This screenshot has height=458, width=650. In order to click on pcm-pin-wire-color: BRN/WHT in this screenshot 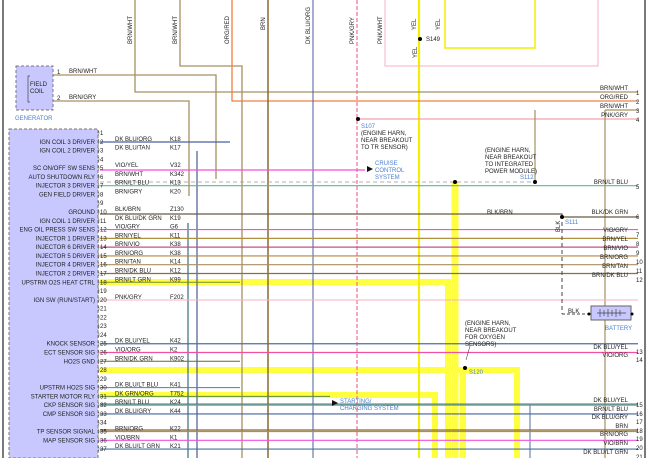, I will do `click(129, 175)`.